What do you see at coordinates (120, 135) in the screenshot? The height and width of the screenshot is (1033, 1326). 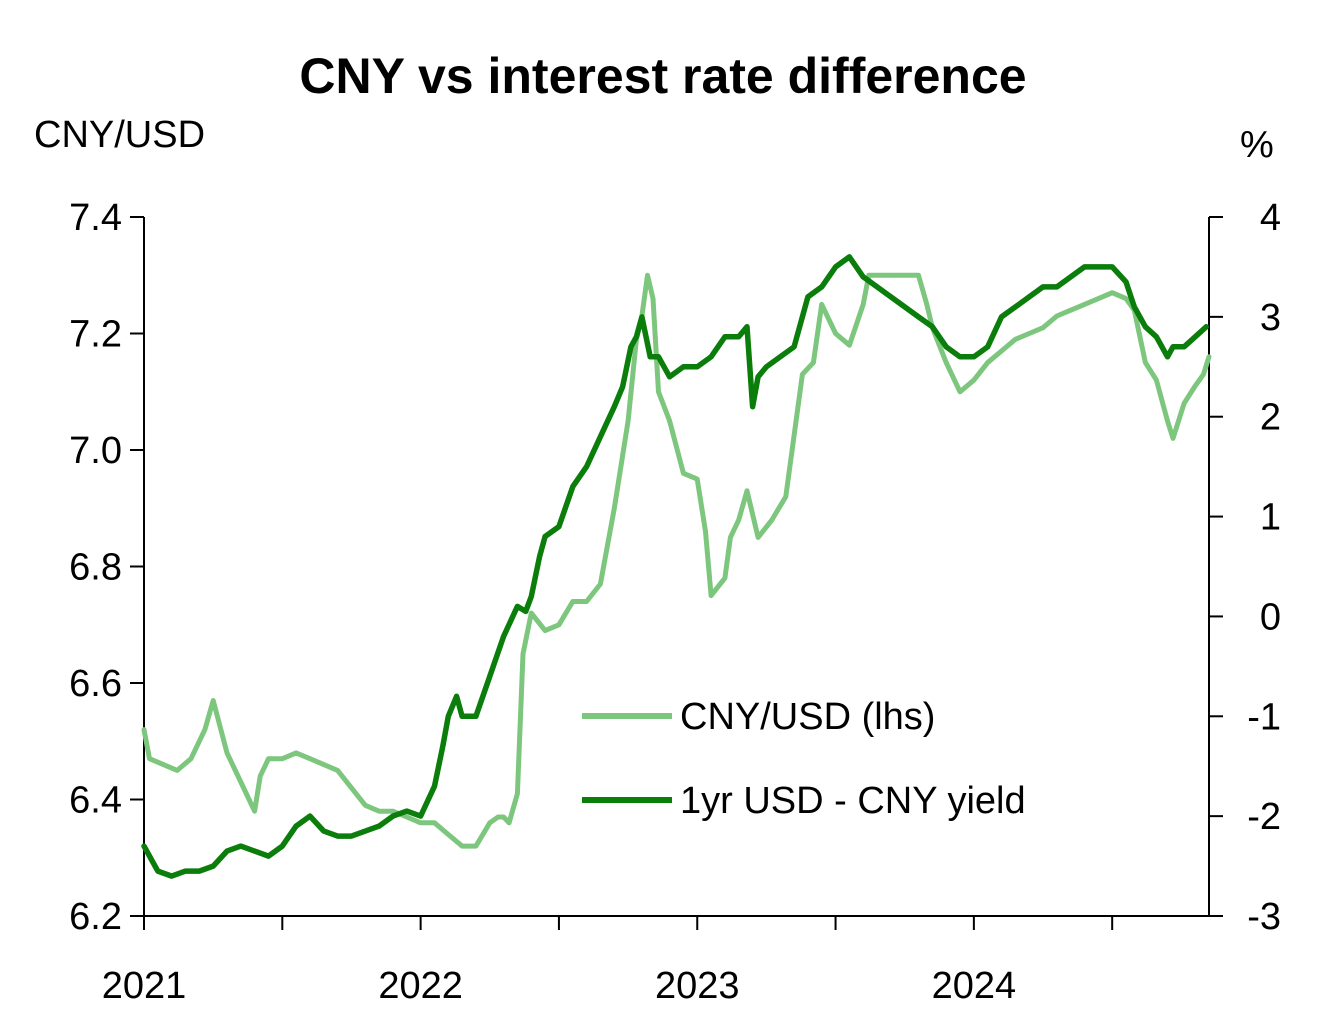 I see `y-axis-left-label: CNY/USD` at bounding box center [120, 135].